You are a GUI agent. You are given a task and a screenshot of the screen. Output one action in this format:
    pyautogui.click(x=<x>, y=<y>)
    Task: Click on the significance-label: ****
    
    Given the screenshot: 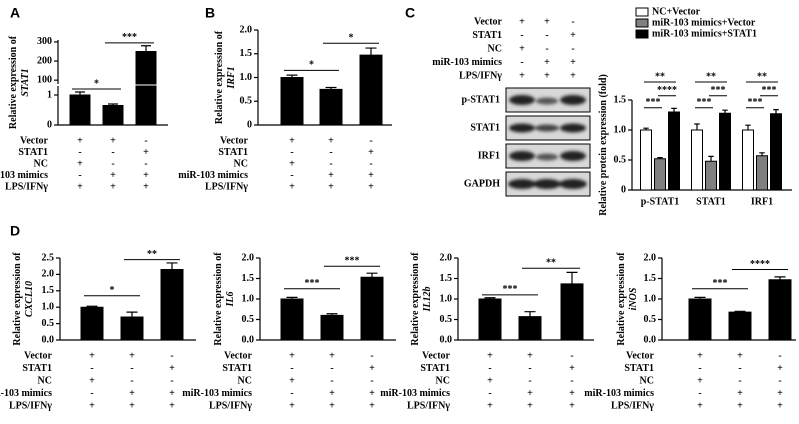 What is the action you would take?
    pyautogui.click(x=667, y=90)
    